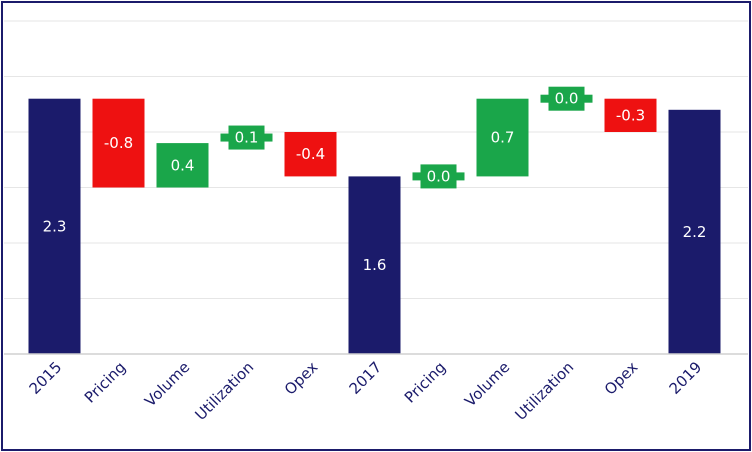  What do you see at coordinates (487, 384) in the screenshot?
I see `tick-label-7: Volume` at bounding box center [487, 384].